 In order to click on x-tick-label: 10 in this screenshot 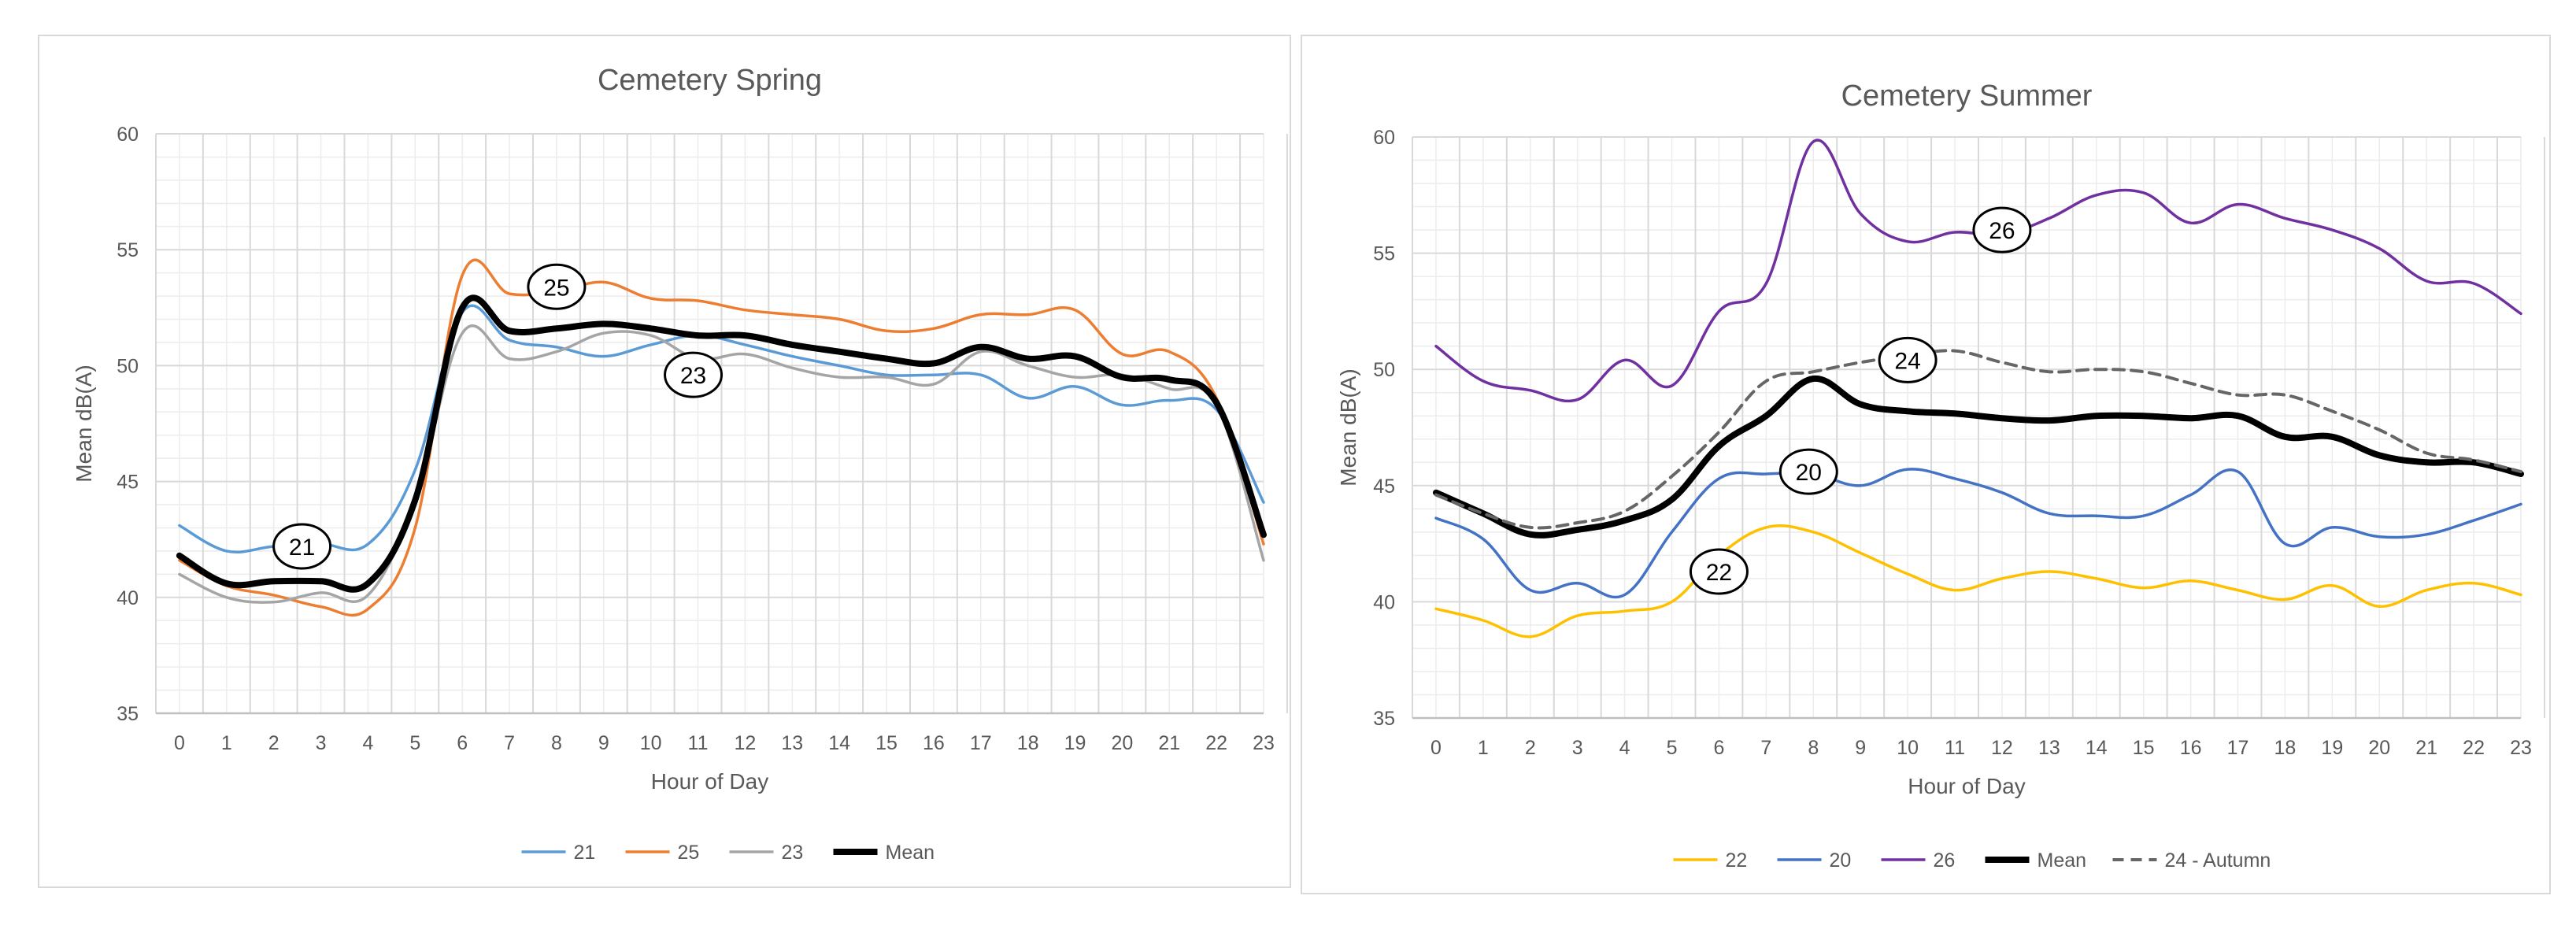, I will do `click(651, 743)`.